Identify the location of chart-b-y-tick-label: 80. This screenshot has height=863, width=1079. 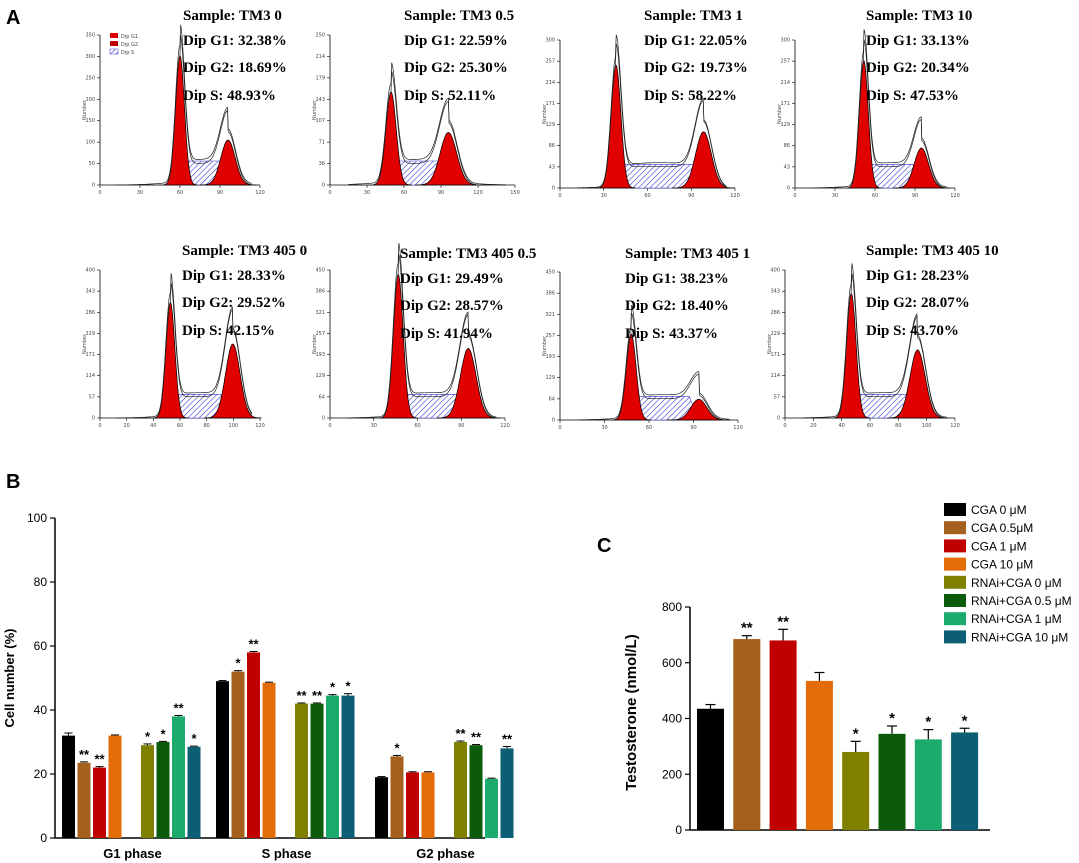
(41, 582).